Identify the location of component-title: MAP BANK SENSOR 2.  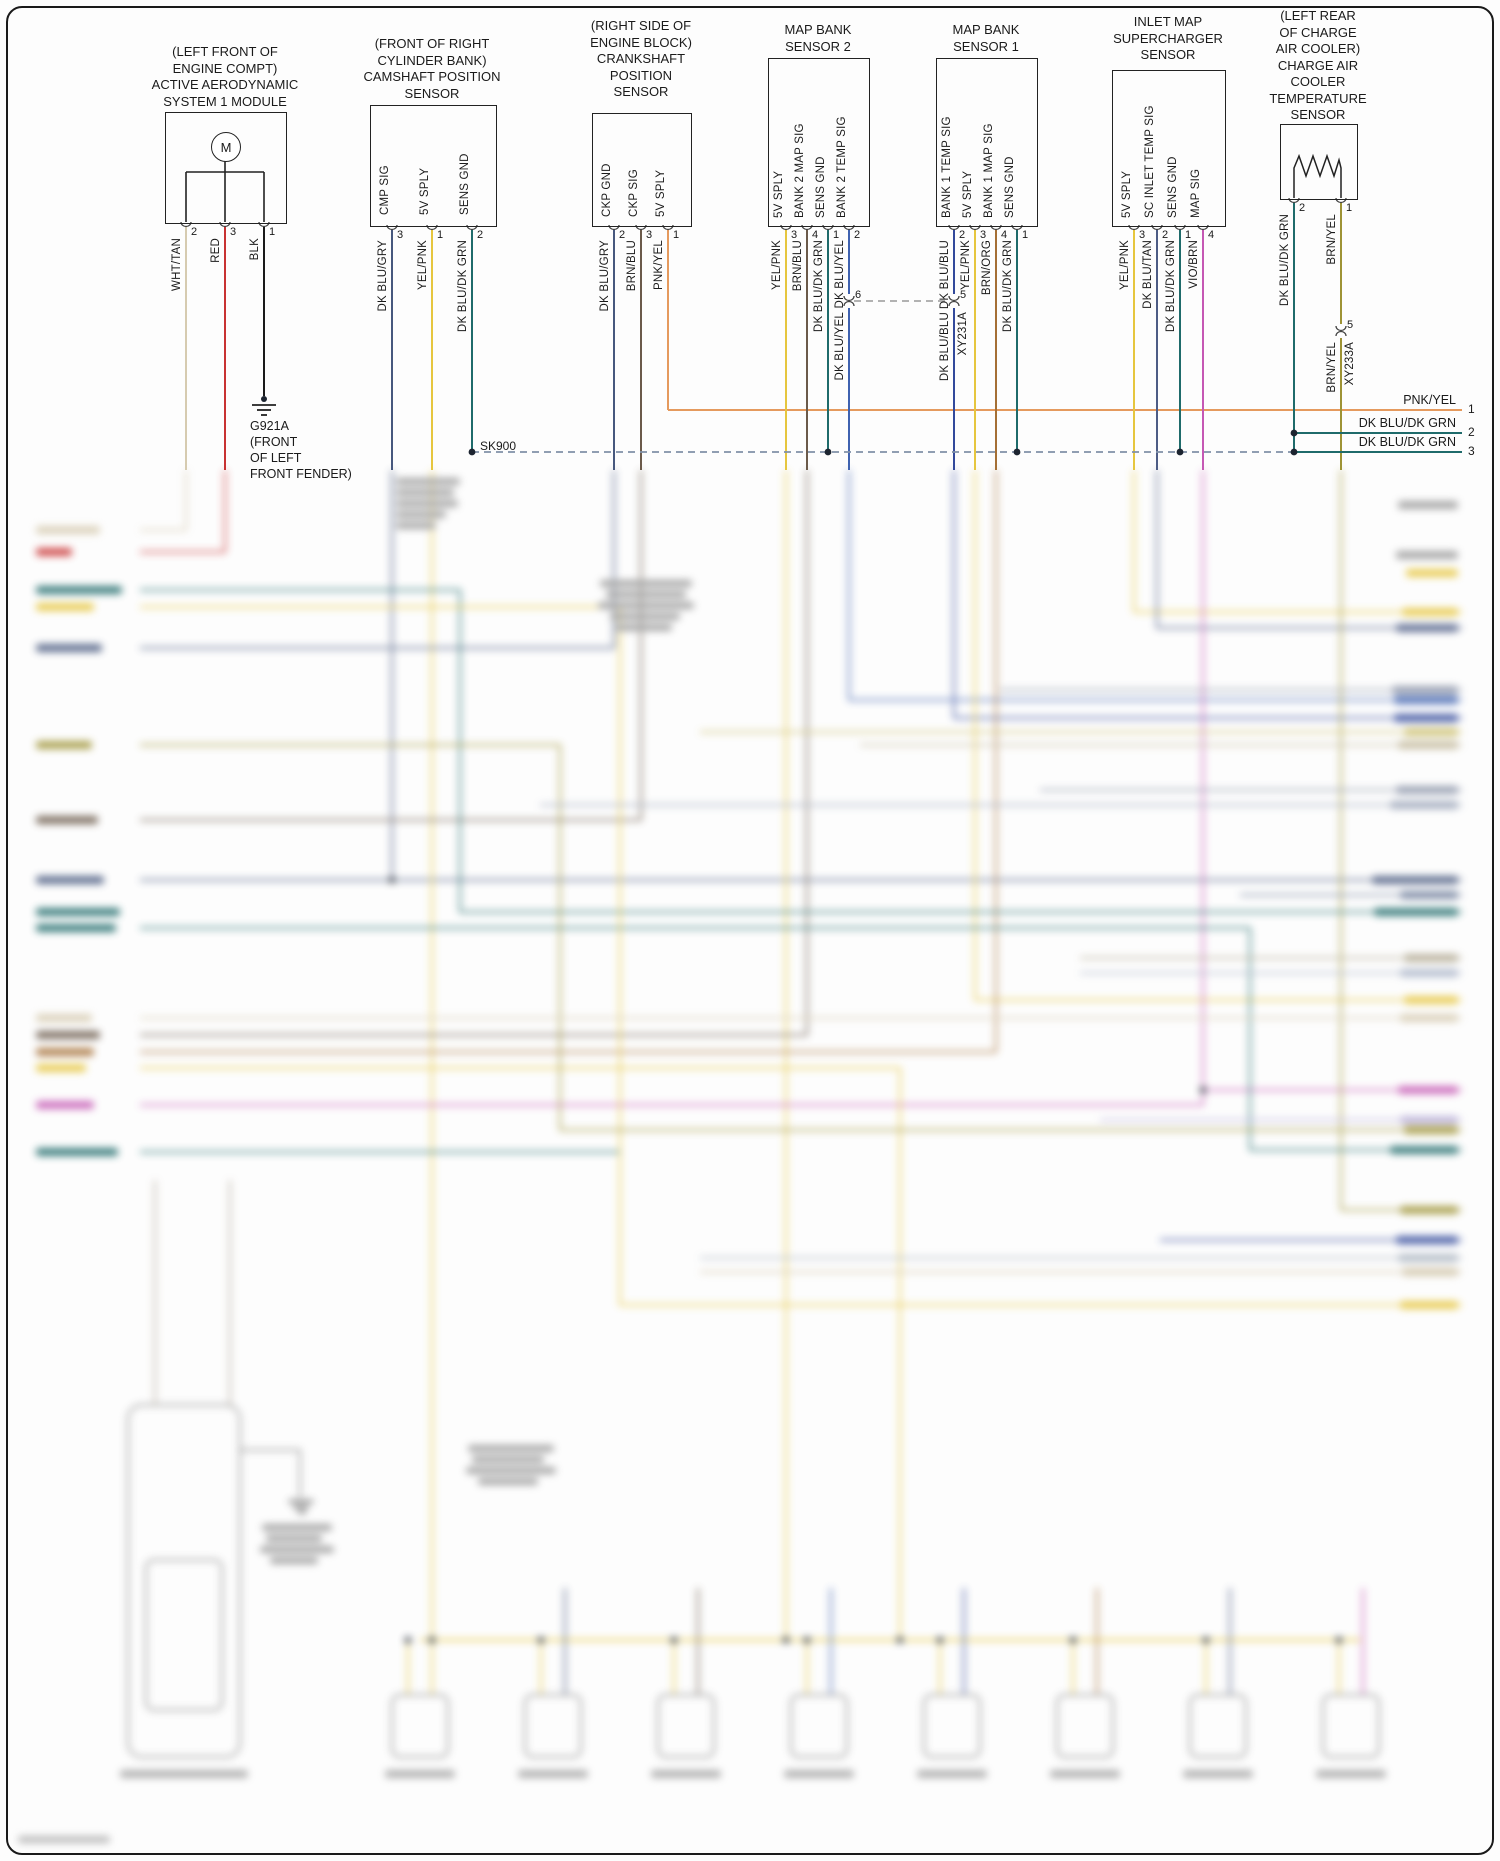
(818, 38).